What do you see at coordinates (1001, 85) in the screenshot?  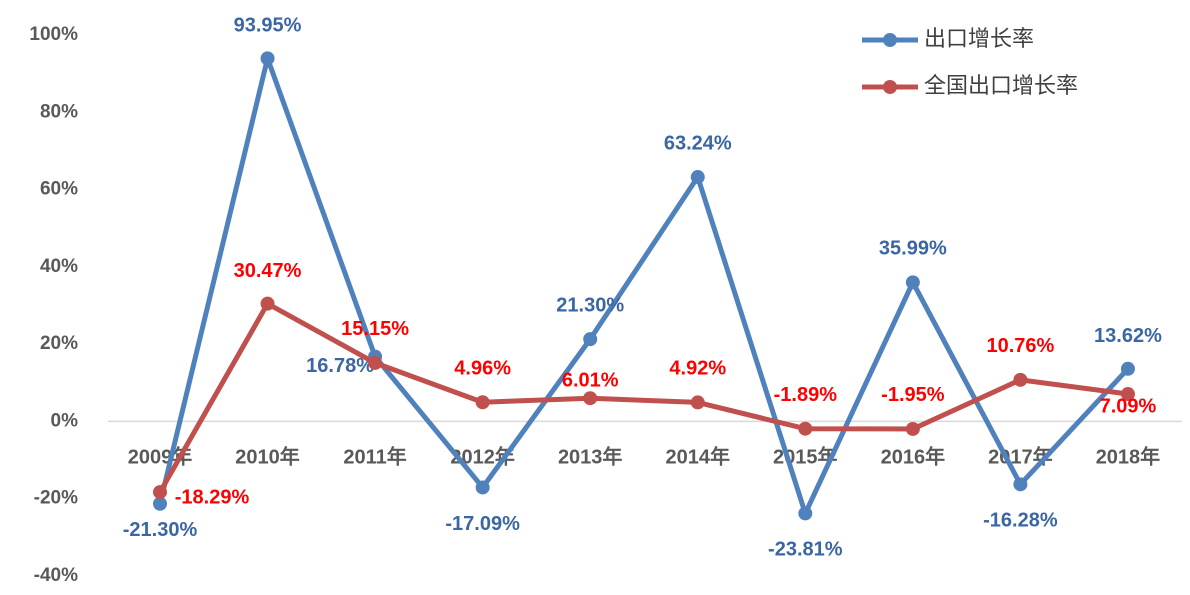 I see `legend-label: 全国出口增长率` at bounding box center [1001, 85].